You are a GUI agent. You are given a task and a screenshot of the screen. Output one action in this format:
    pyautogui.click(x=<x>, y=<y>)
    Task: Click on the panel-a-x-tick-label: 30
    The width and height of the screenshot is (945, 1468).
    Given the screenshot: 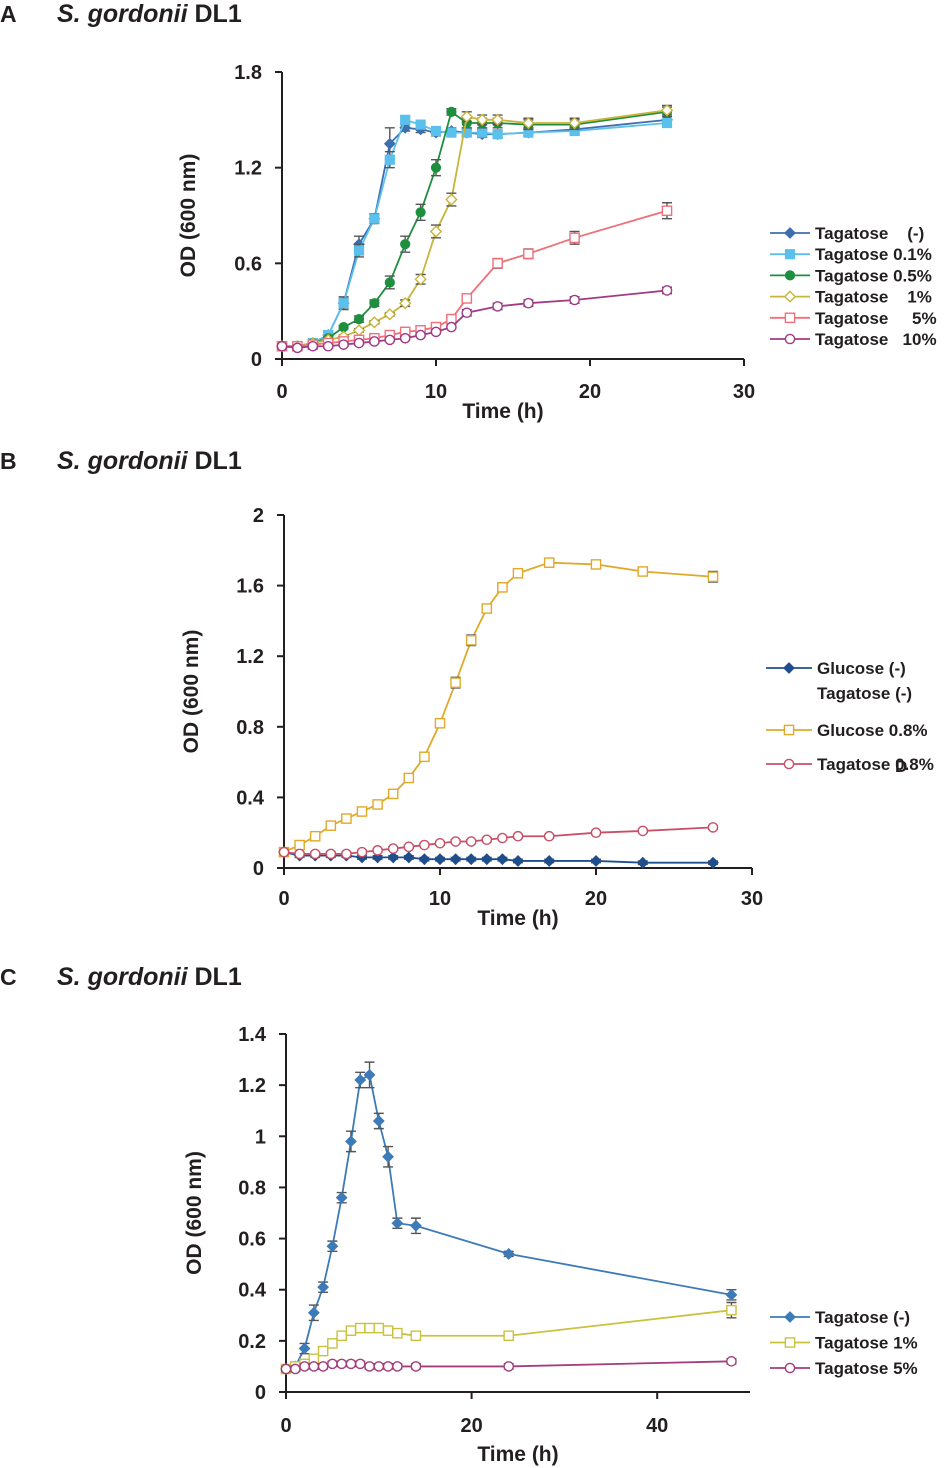 What is the action you would take?
    pyautogui.click(x=744, y=392)
    